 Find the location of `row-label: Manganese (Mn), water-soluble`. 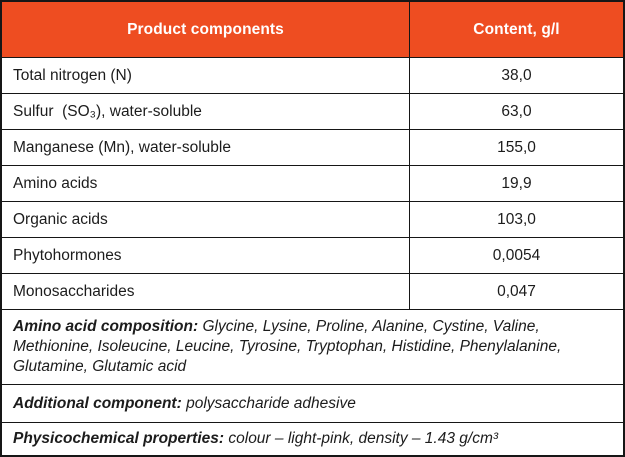

row-label: Manganese (Mn), water-soluble is located at coordinates (206, 147).